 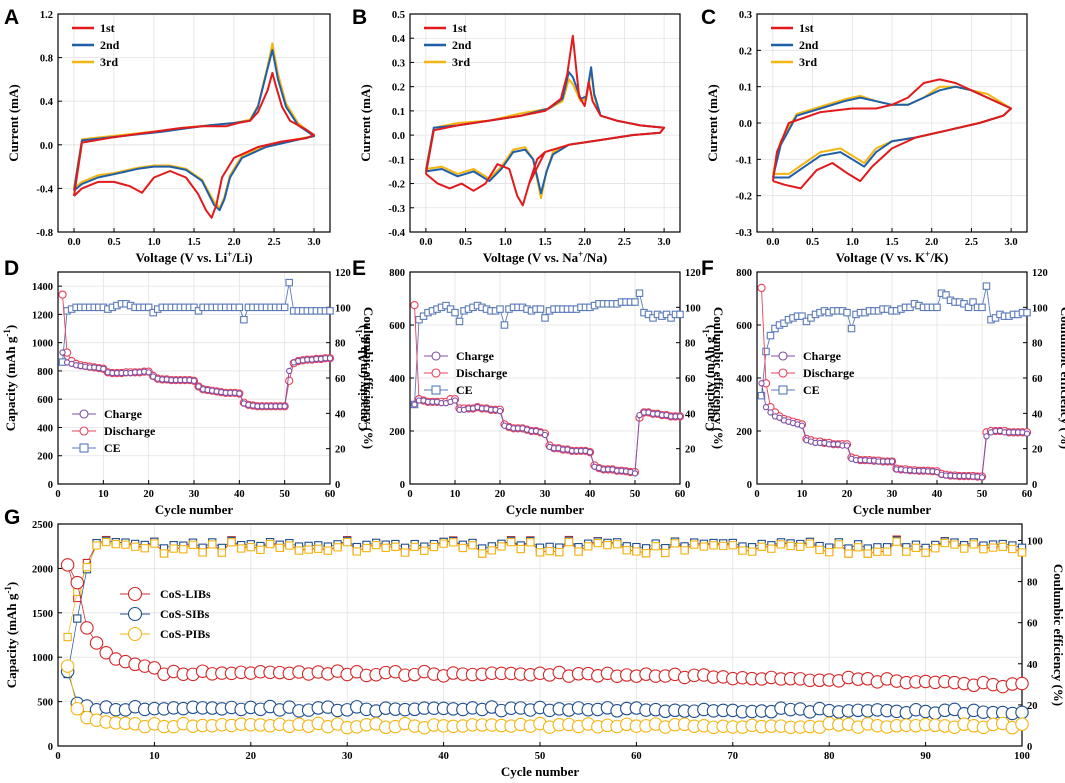 What do you see at coordinates (84, 431) in the screenshot?
I see `legend-swatch-marker-Discharge` at bounding box center [84, 431].